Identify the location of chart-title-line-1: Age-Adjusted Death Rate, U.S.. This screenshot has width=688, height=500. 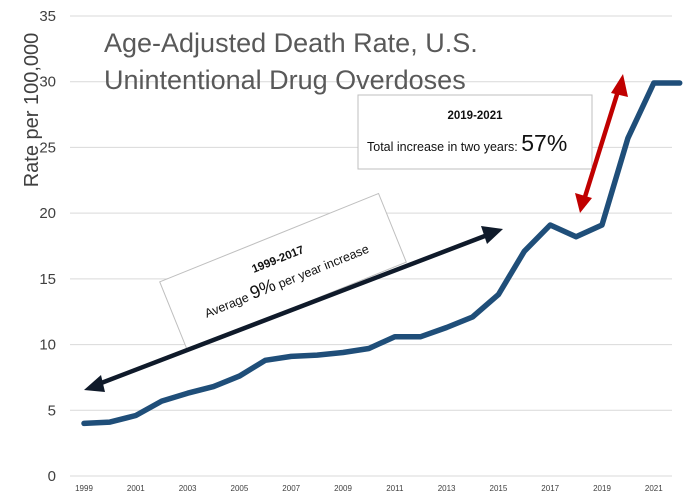
(291, 43).